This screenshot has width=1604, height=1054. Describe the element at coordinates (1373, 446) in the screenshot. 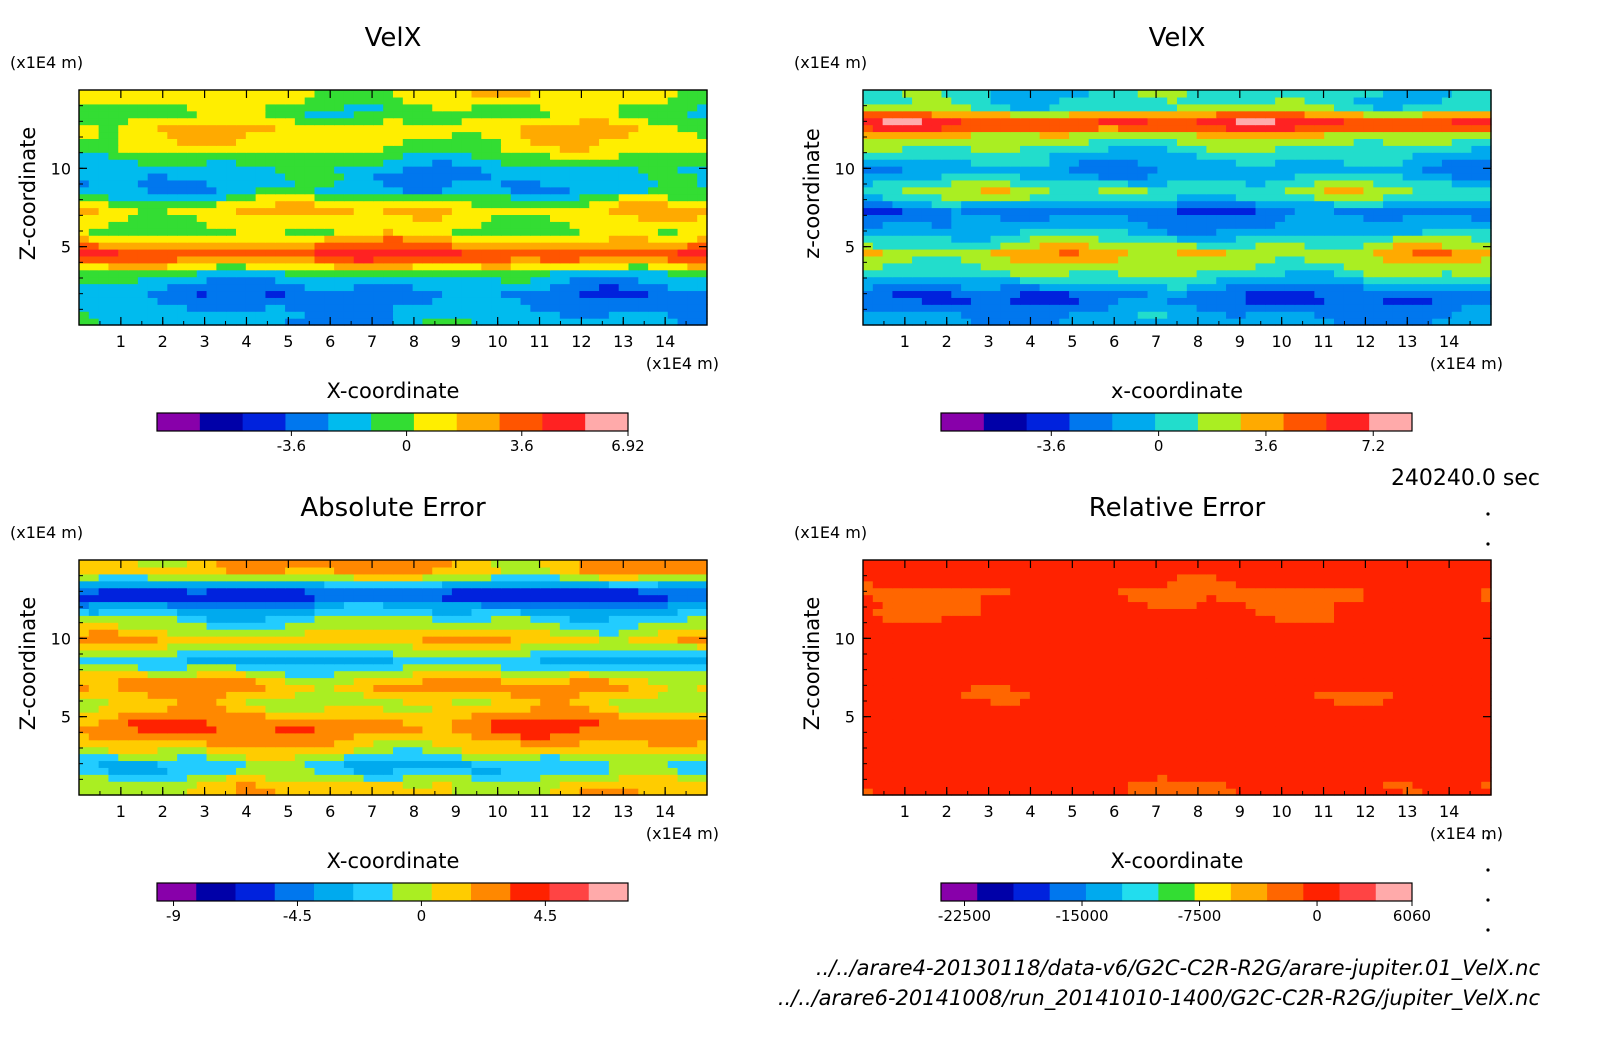

I see `colorbar-tick-label: 7.2` at that location.